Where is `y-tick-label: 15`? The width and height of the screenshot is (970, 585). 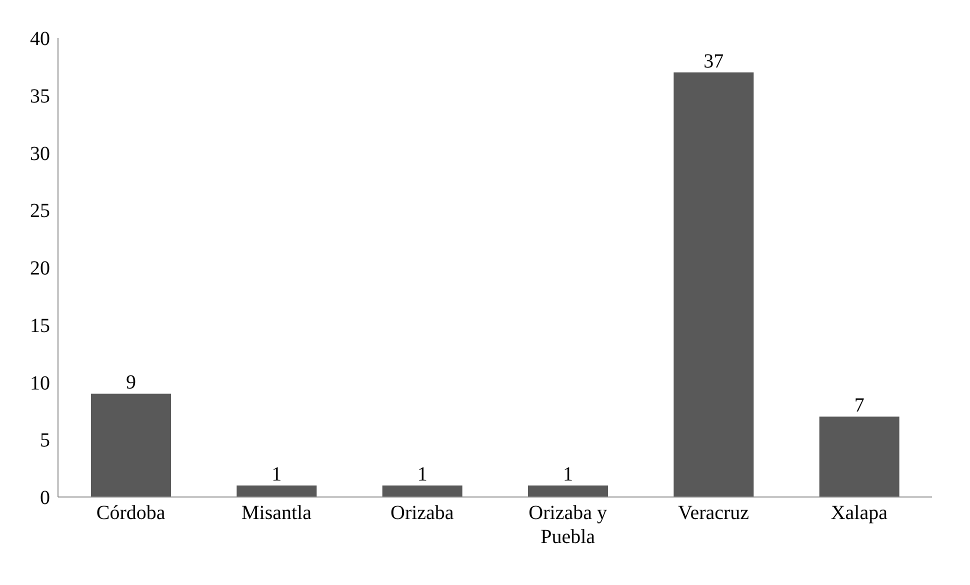 y-tick-label: 15 is located at coordinates (40, 325).